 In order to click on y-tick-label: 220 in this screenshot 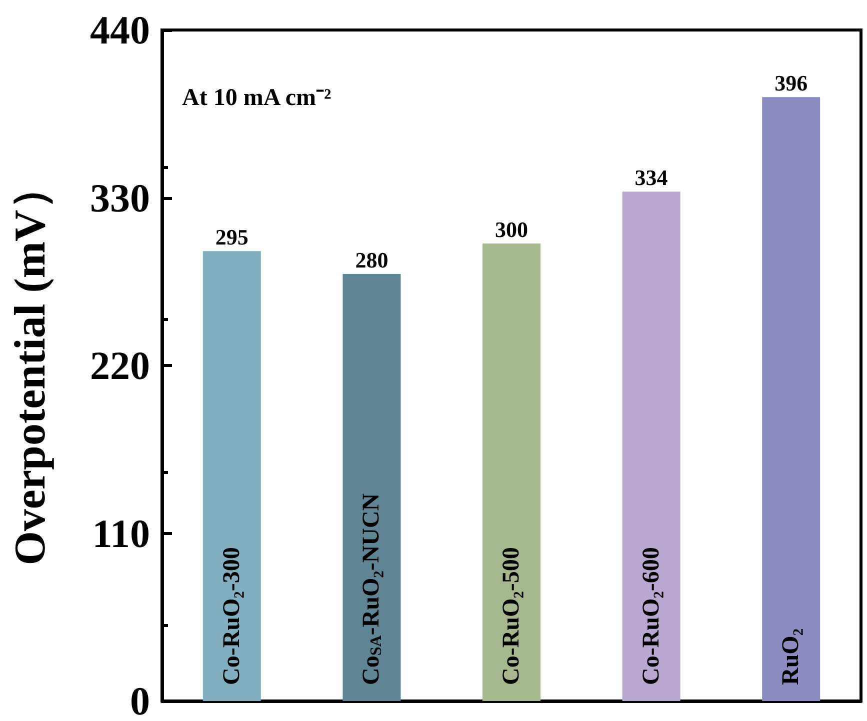, I will do `click(120, 365)`.